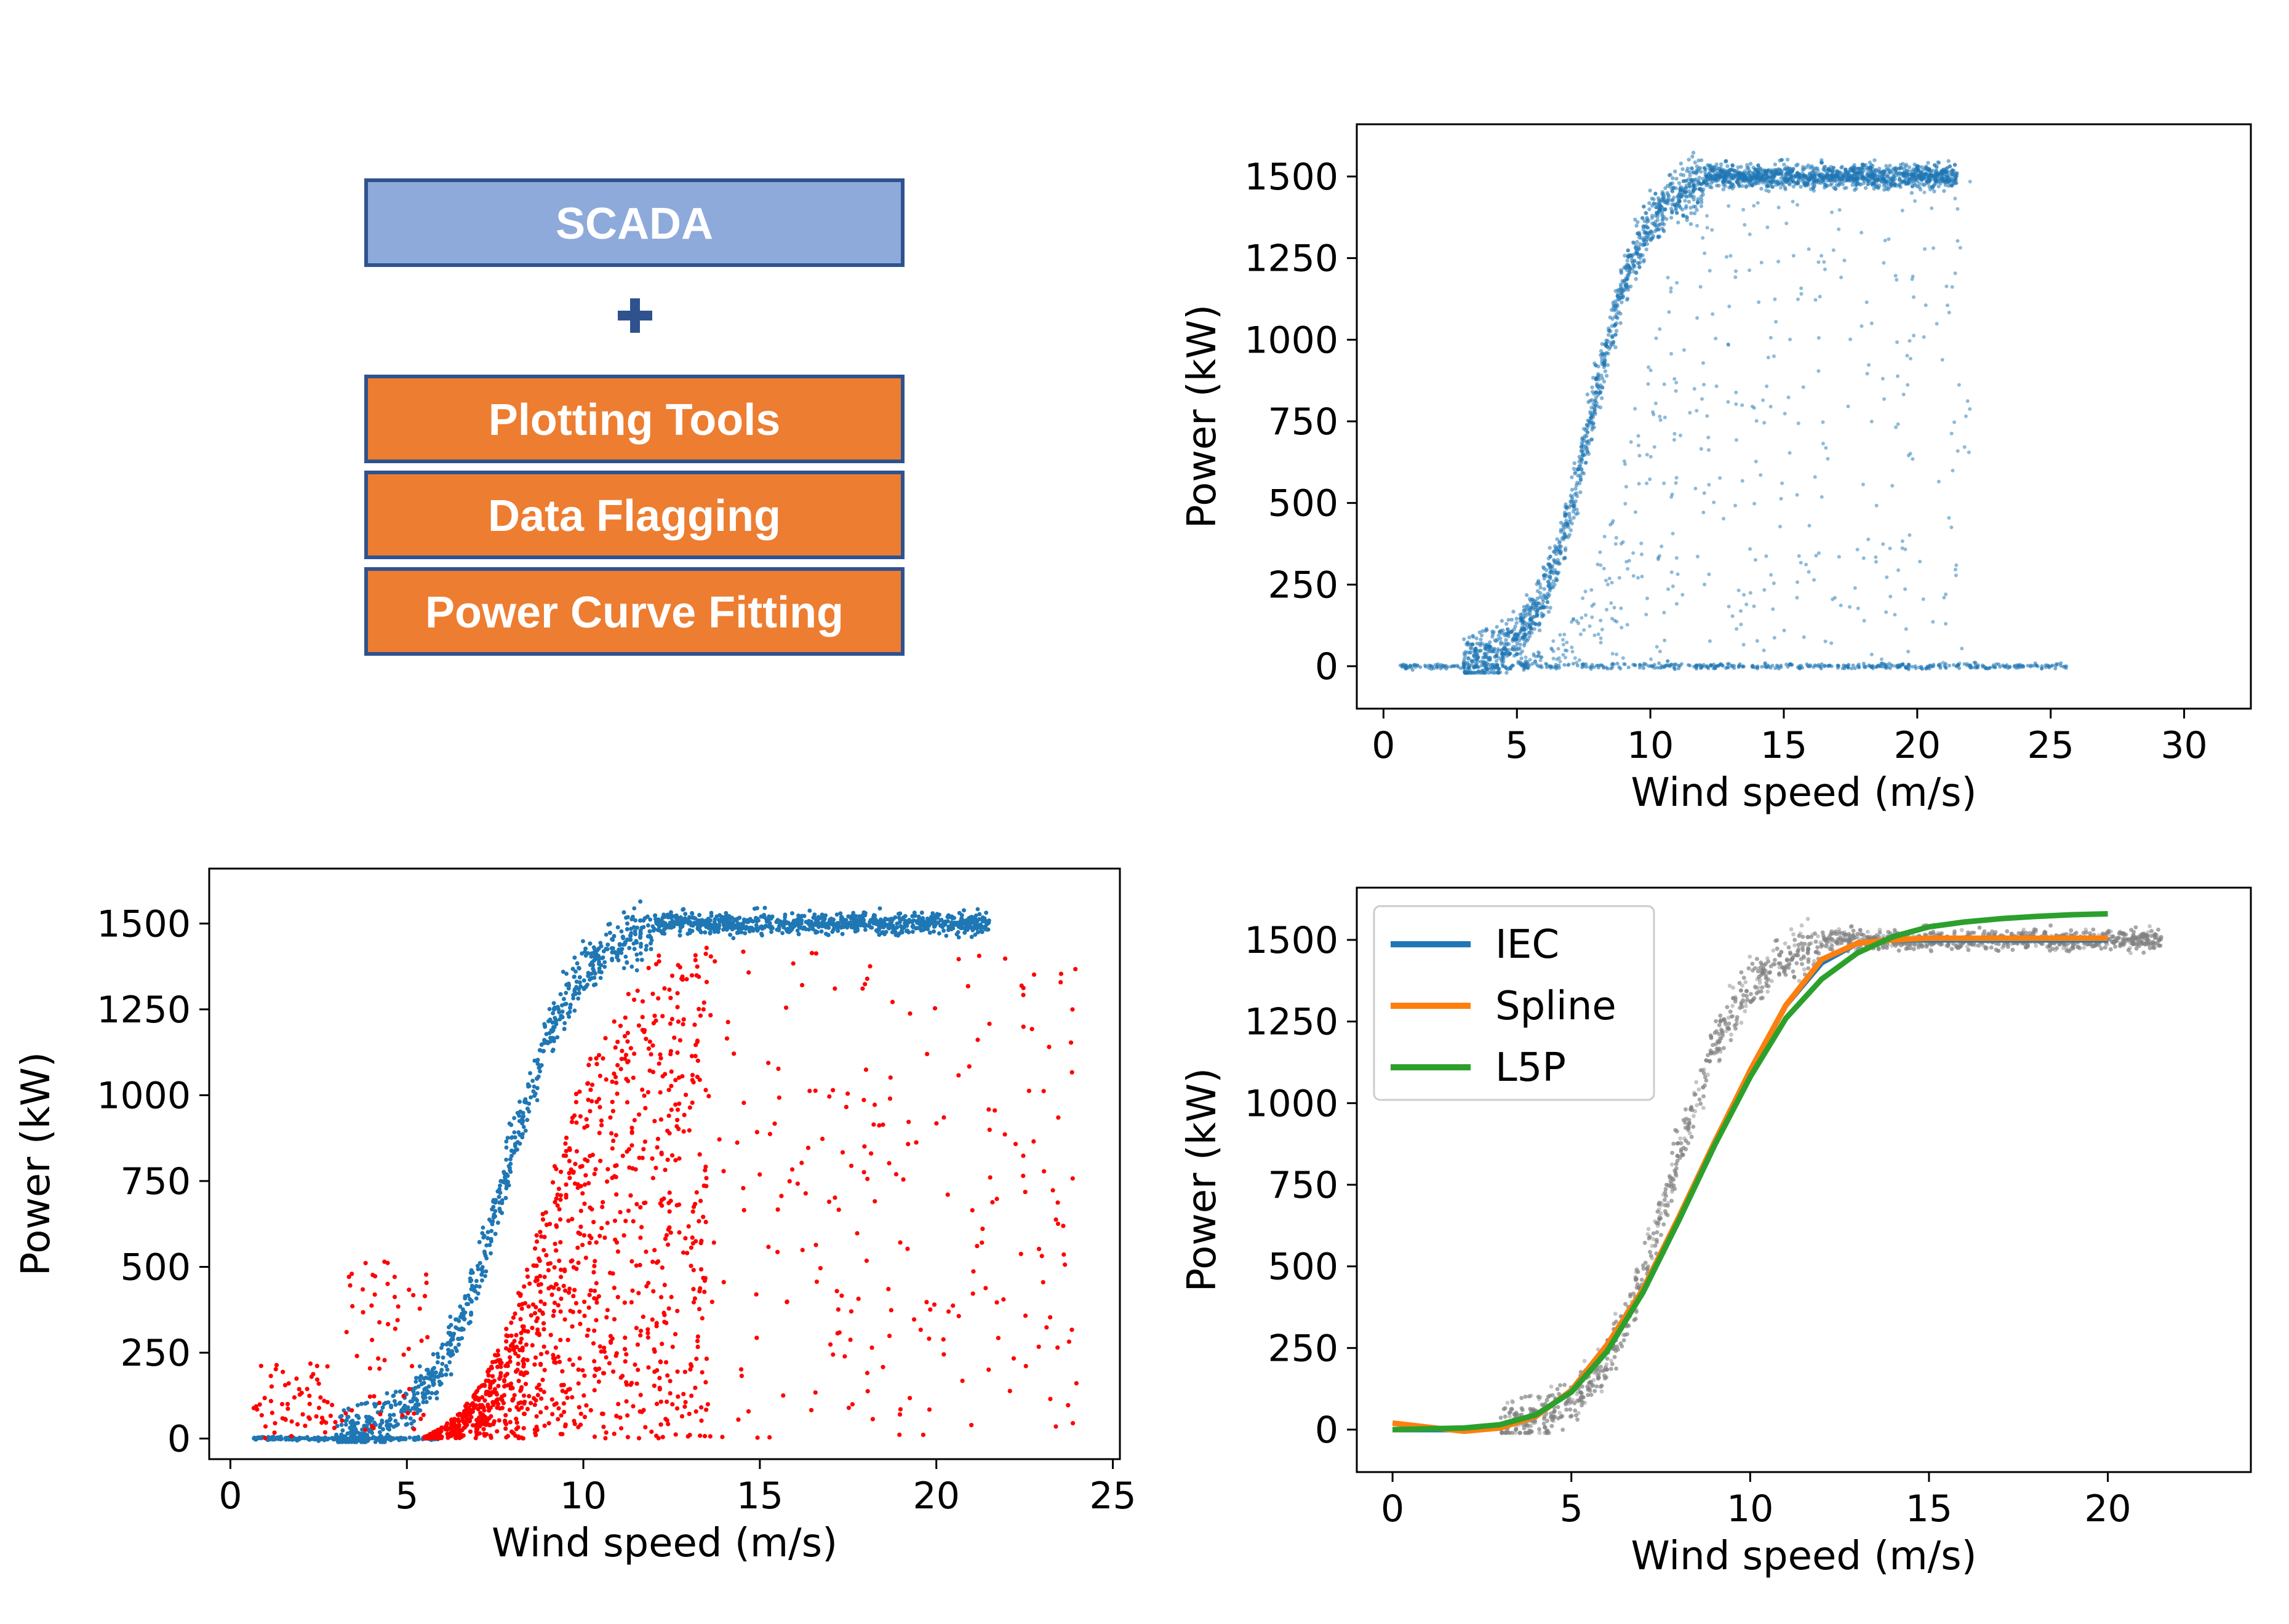  I want to click on data-flagging-box-label: Data Flagging, so click(635, 516).